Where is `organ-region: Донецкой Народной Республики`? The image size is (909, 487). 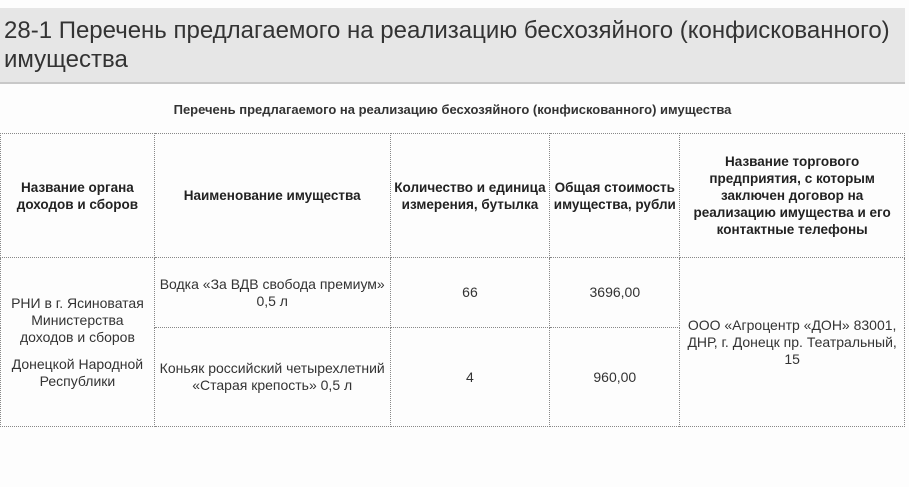
organ-region: Донецкой Народной Республики is located at coordinates (77, 372).